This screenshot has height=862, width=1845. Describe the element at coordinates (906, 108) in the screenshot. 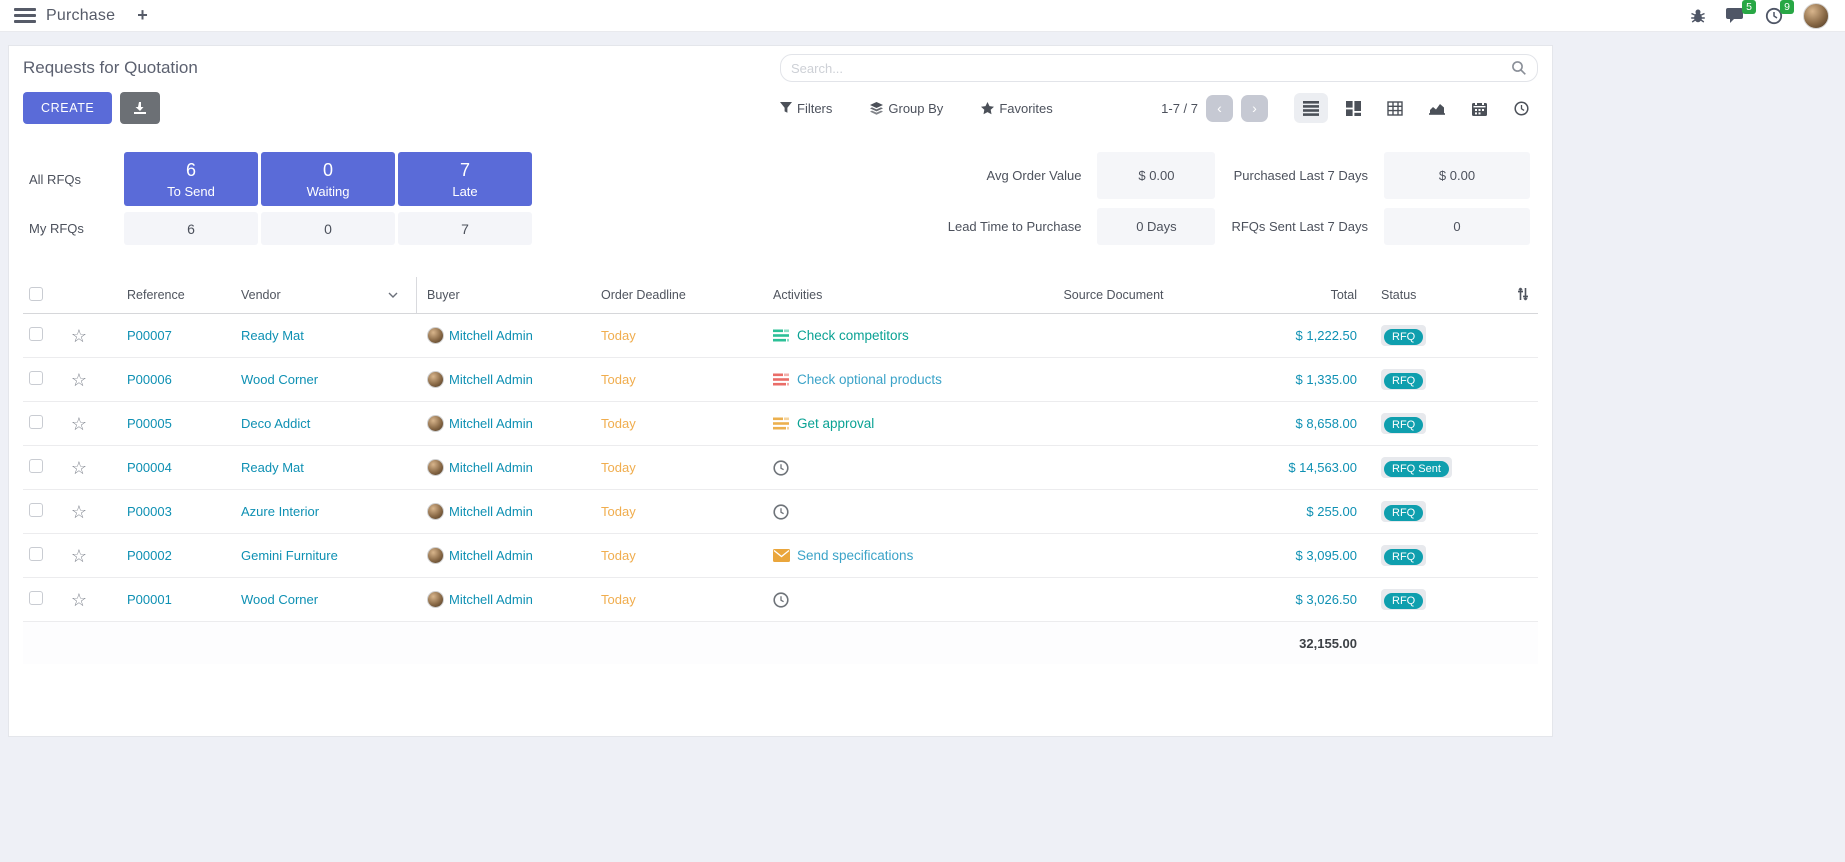

I see `group-by-button: Group By` at that location.